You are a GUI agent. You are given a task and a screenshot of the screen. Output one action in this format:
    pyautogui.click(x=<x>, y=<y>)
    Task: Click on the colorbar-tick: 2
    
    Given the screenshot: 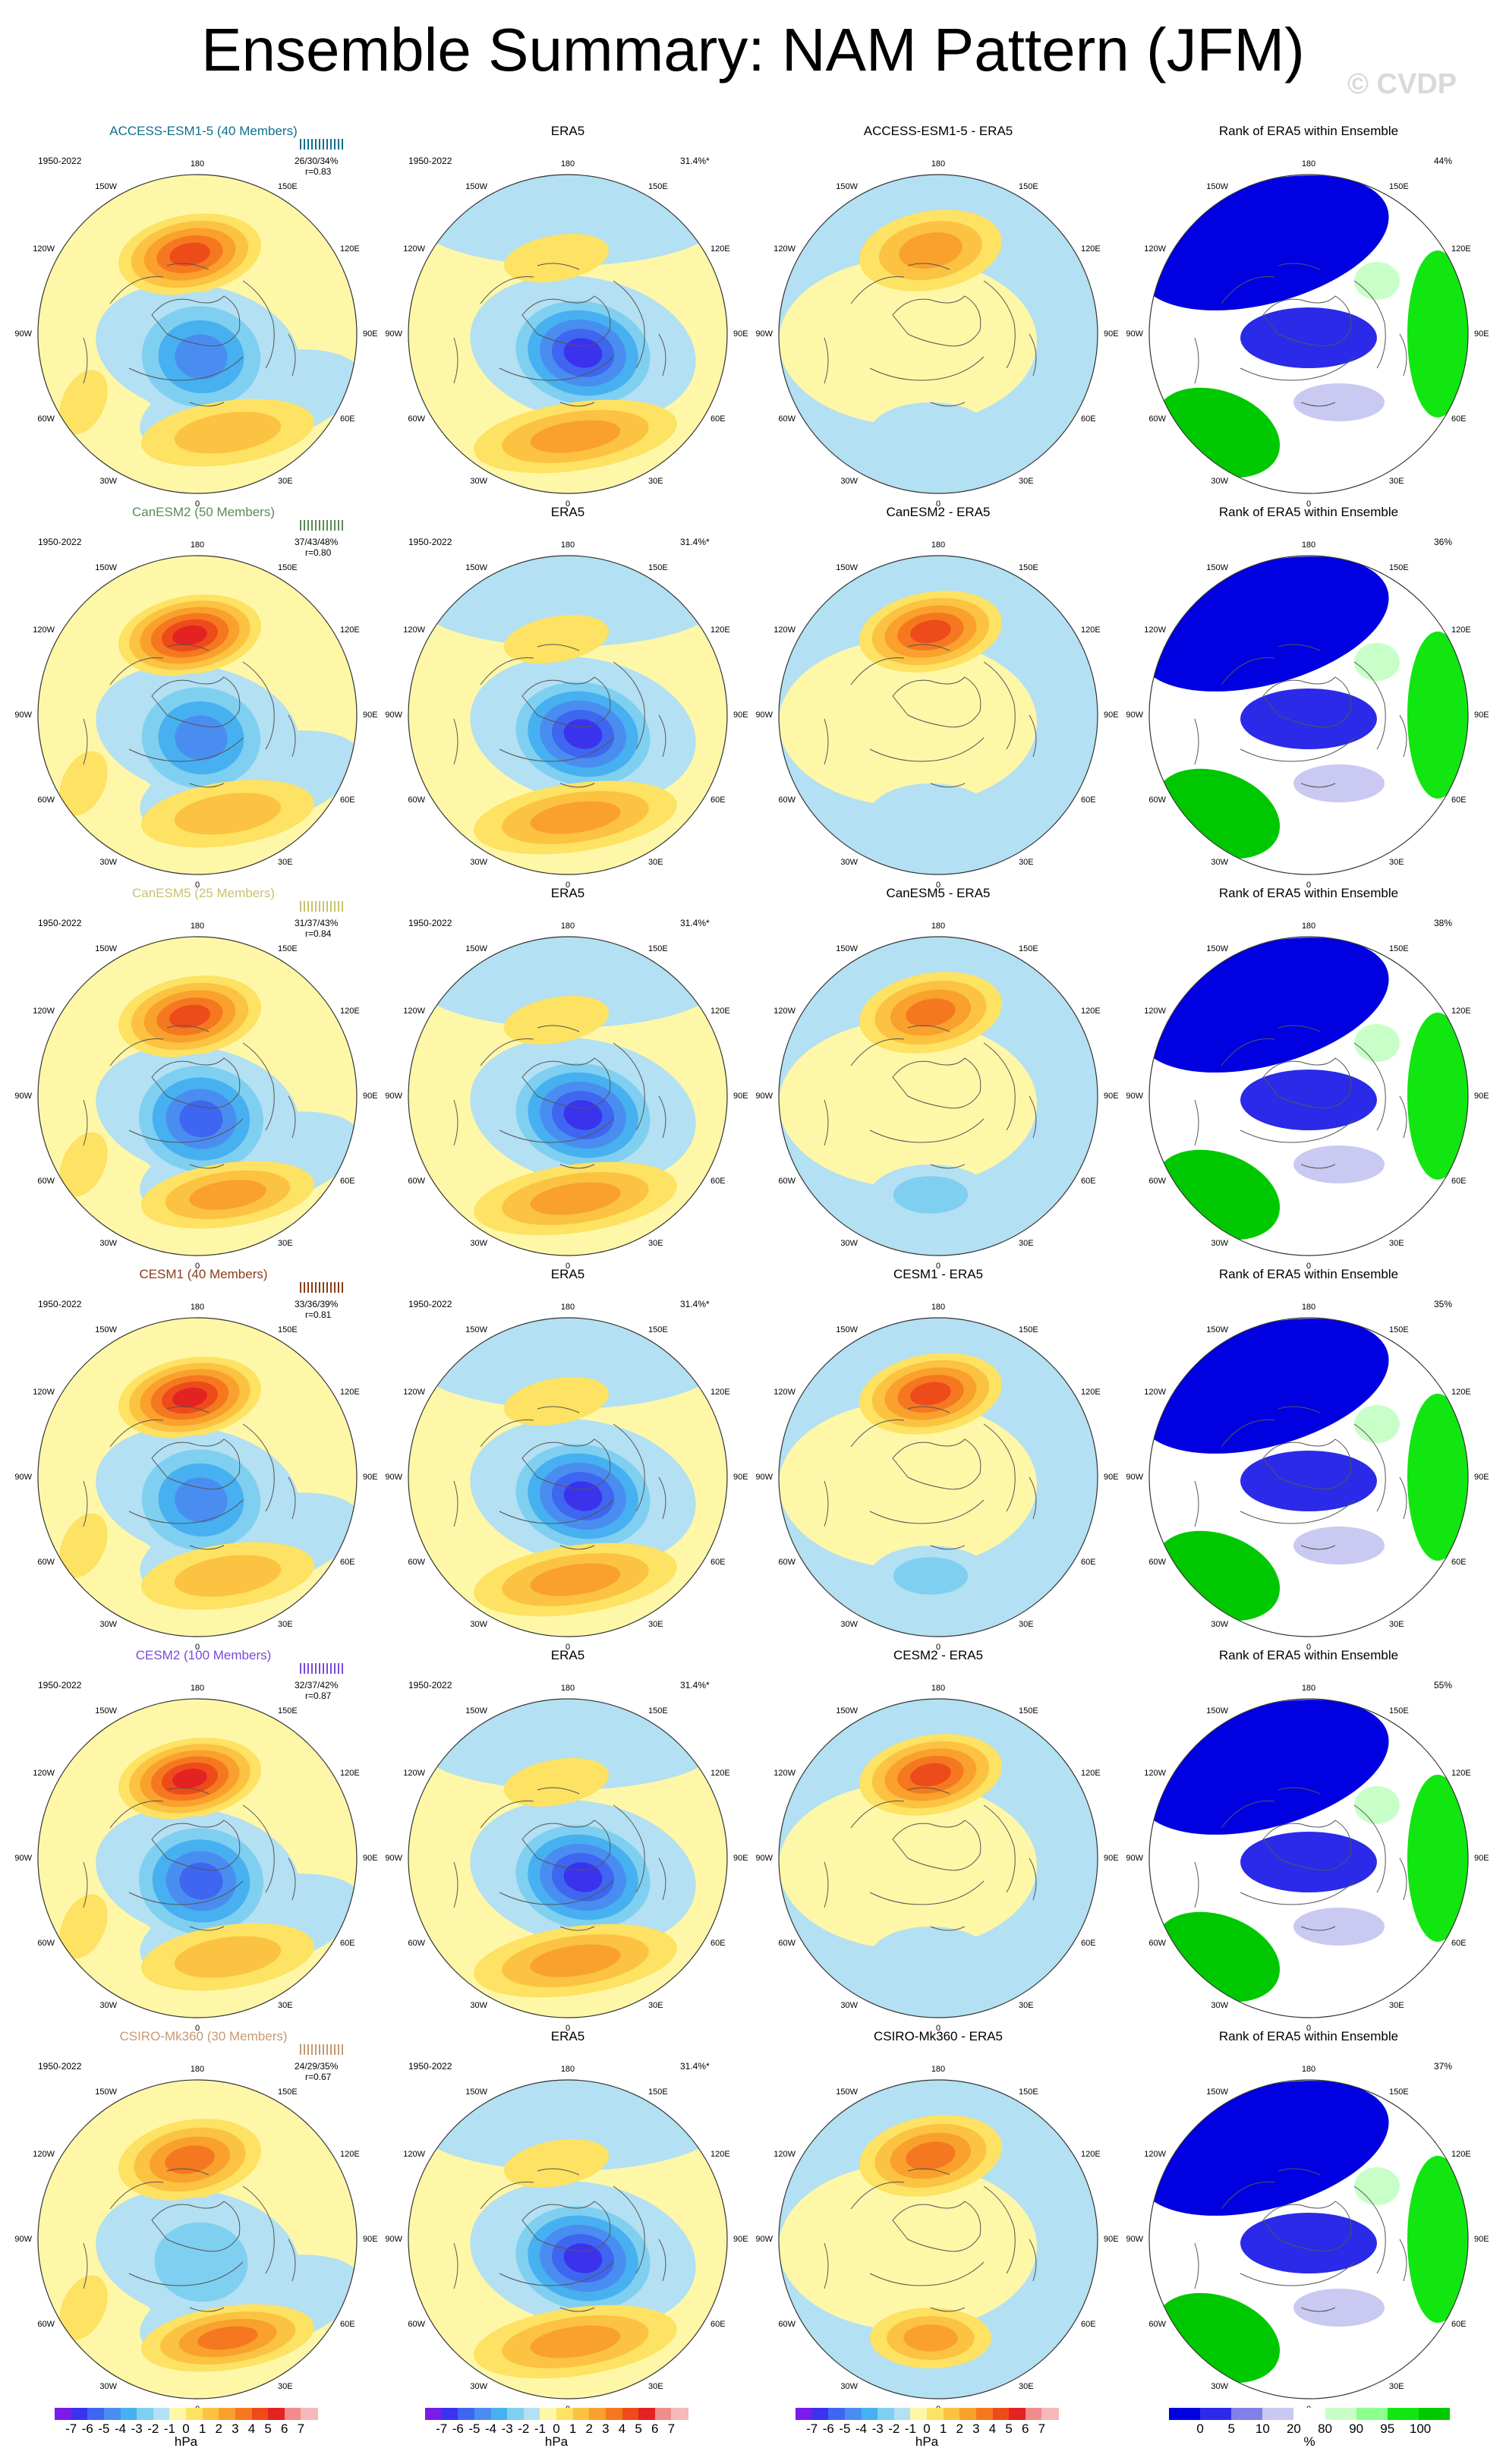 What is the action you would take?
    pyautogui.click(x=218, y=2428)
    